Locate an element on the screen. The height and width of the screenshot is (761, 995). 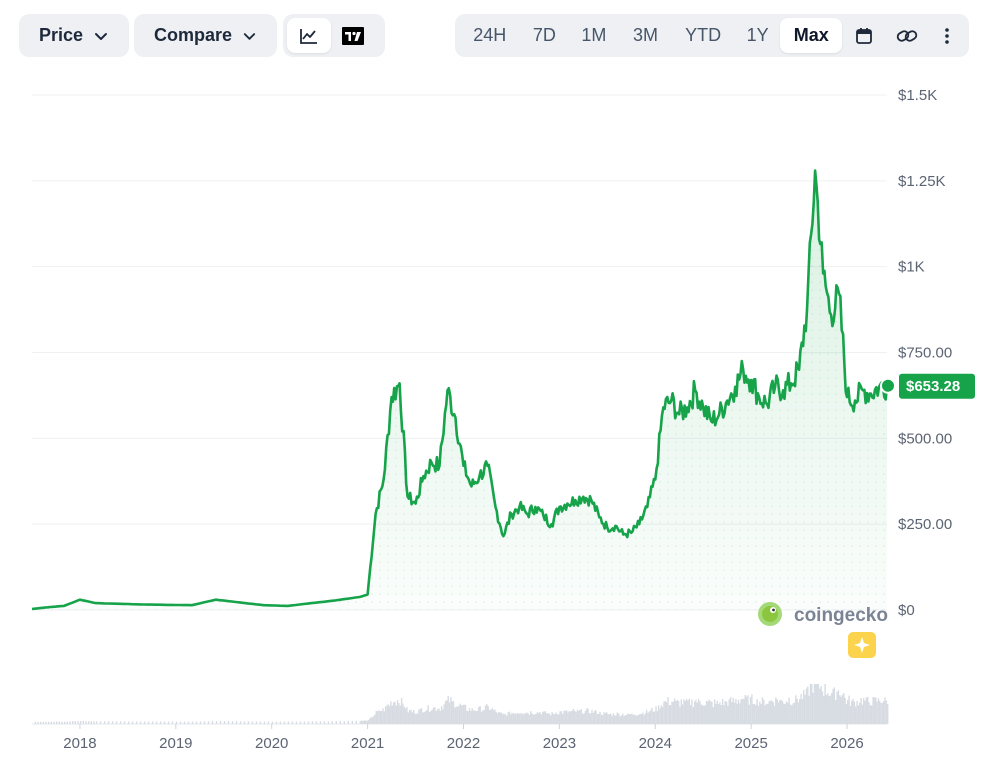
current-price-label: $653.28 is located at coordinates (933, 386).